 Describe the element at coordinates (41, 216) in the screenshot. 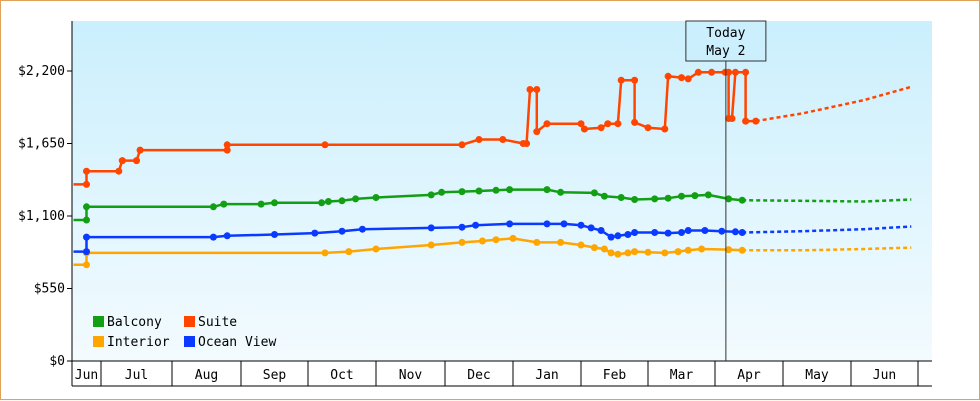

I see `y-tick-label: $1,100` at that location.